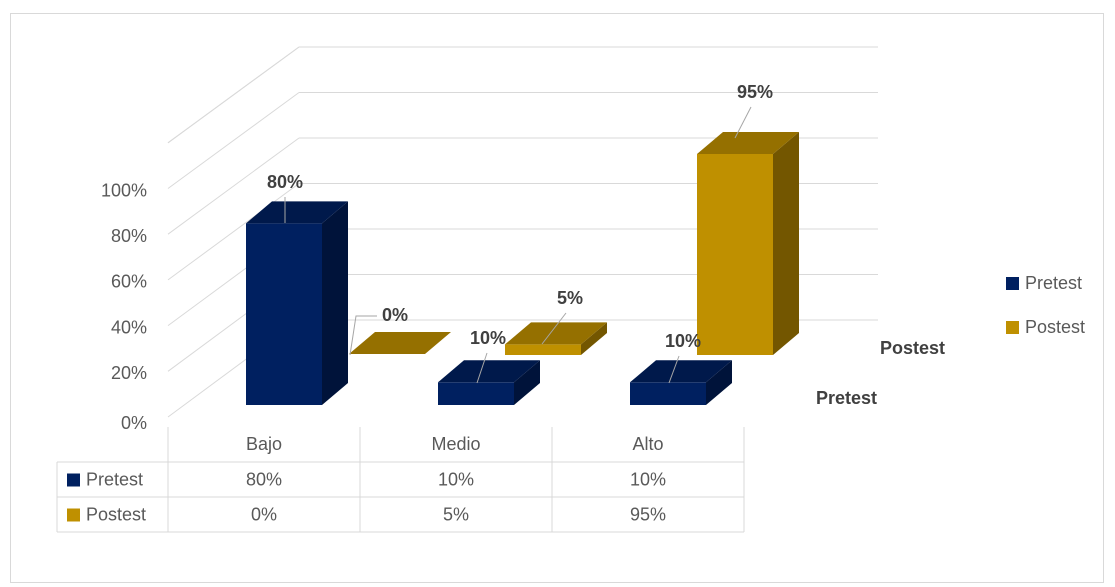  What do you see at coordinates (395, 315) in the screenshot?
I see `postest-data-label: 0%` at bounding box center [395, 315].